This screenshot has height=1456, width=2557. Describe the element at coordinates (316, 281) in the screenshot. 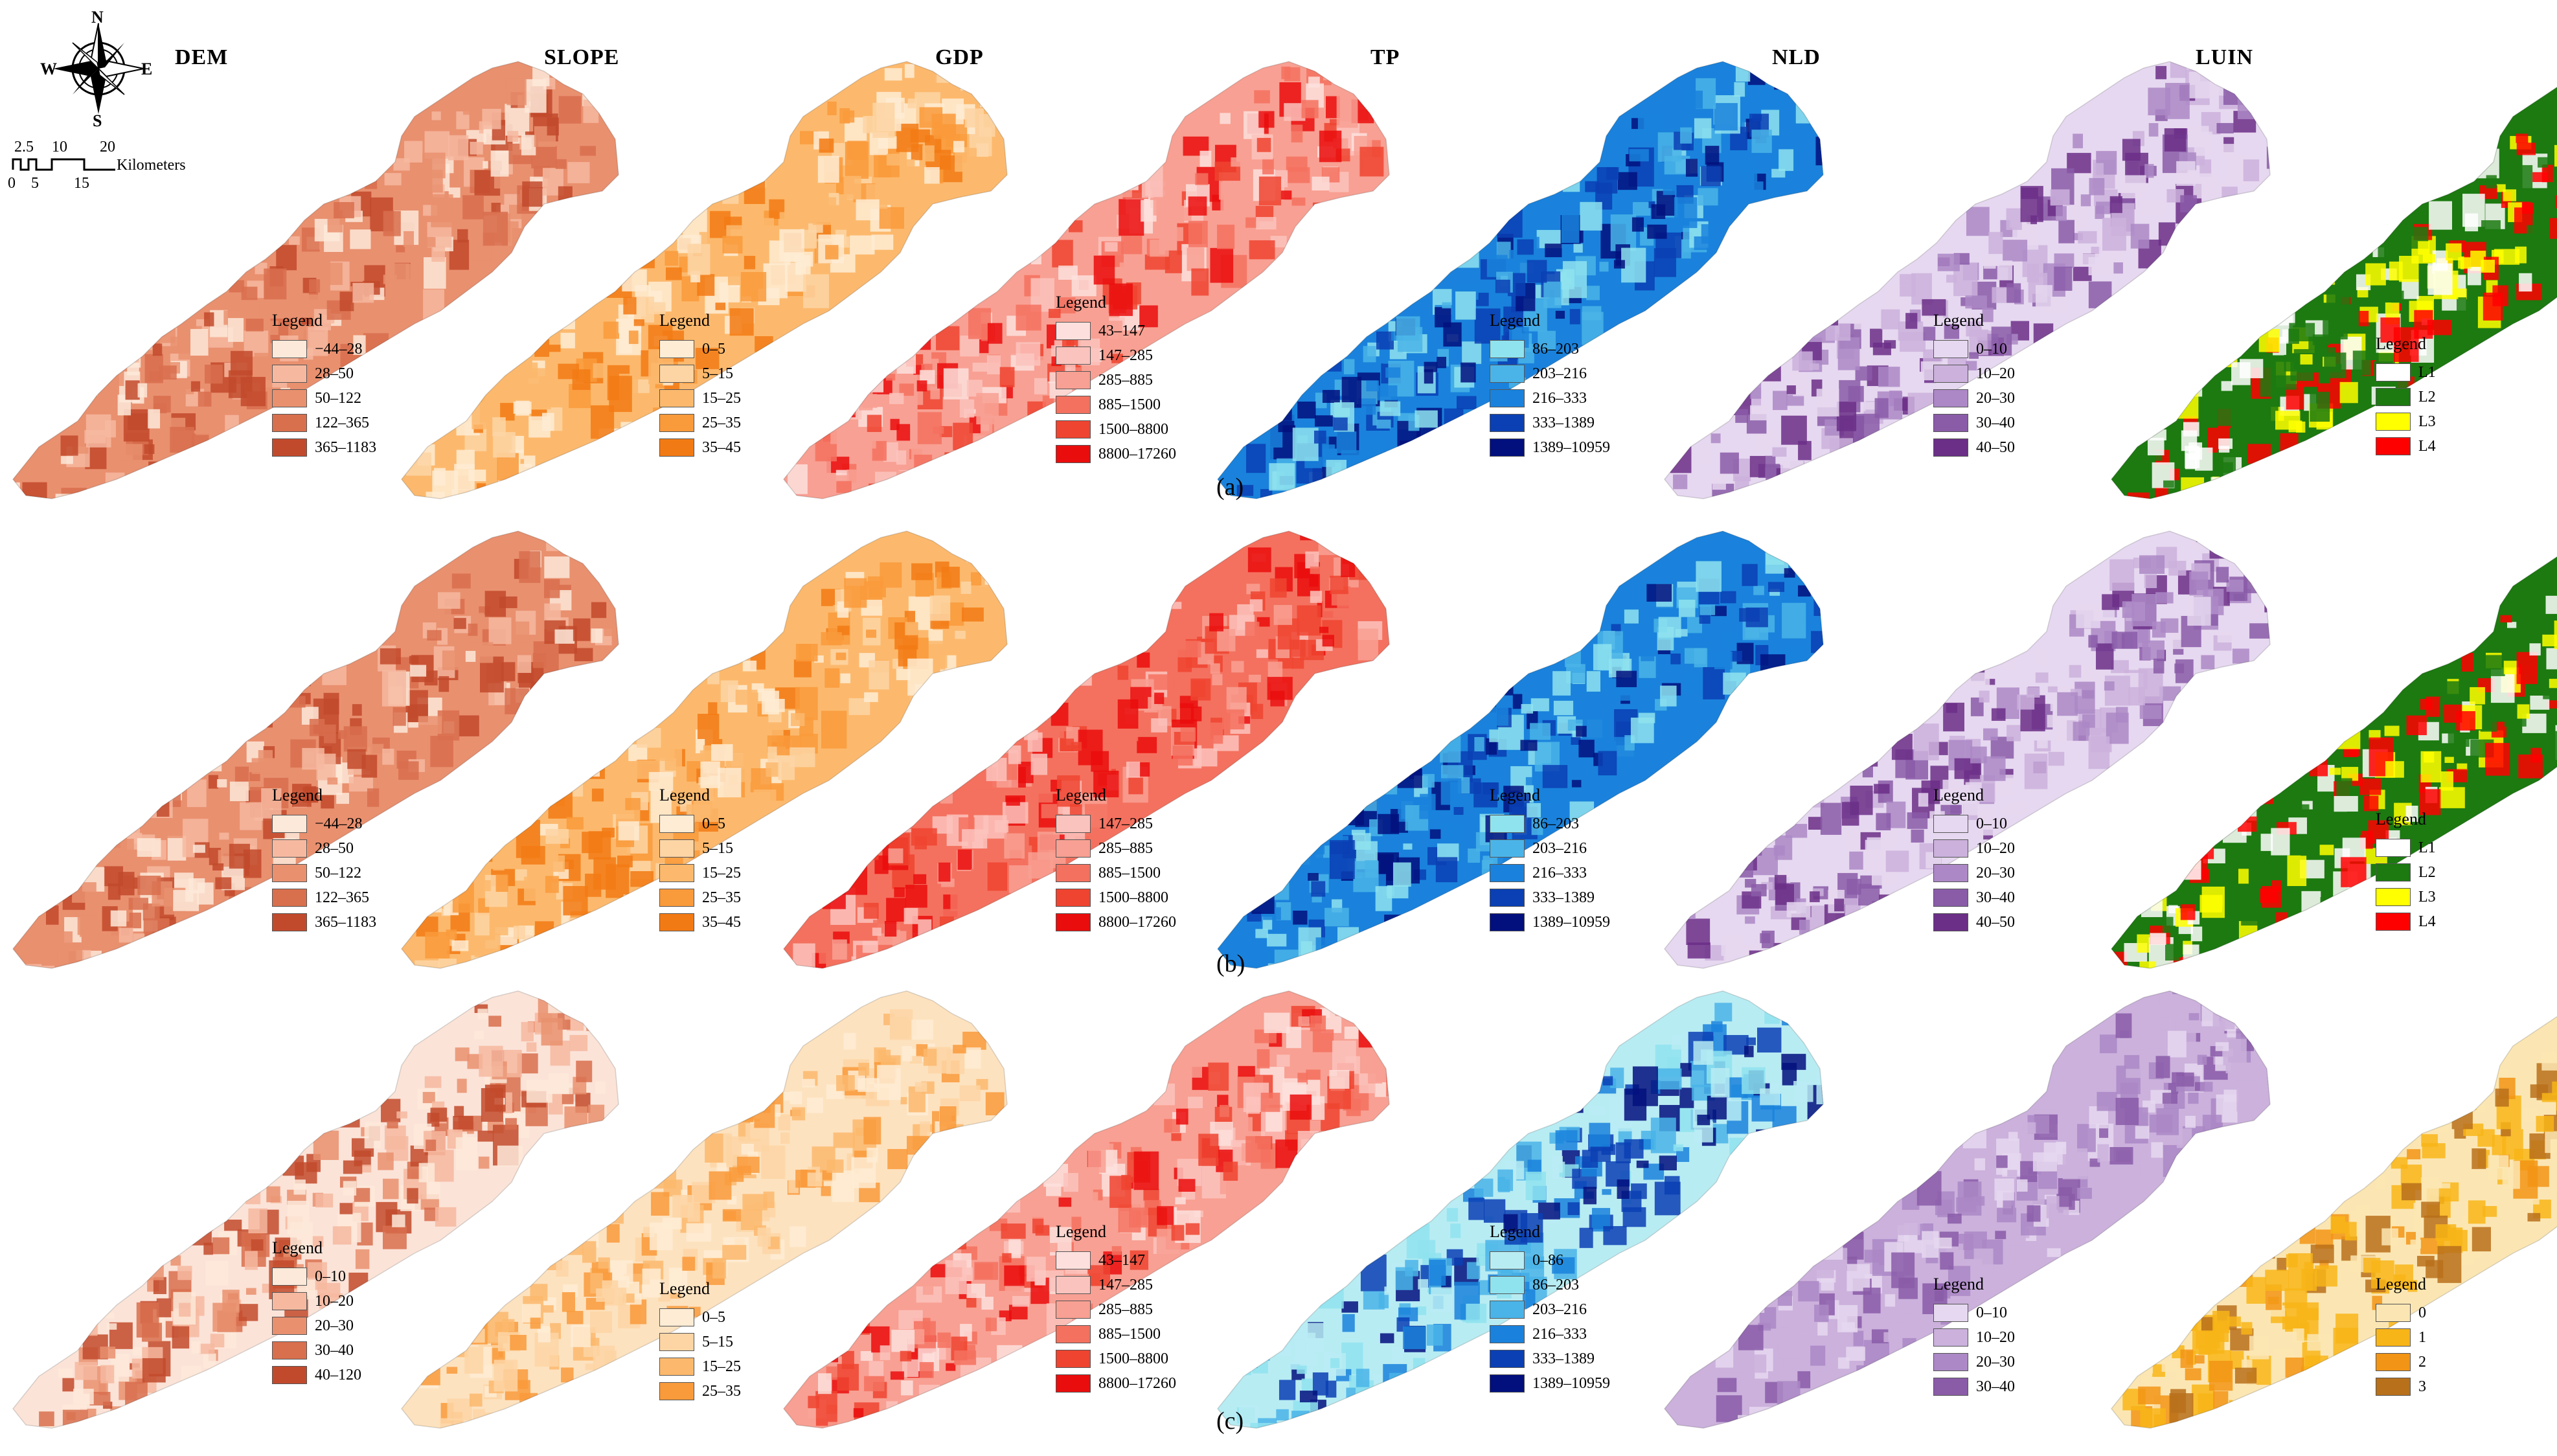

I see `map-a-dem` at that location.